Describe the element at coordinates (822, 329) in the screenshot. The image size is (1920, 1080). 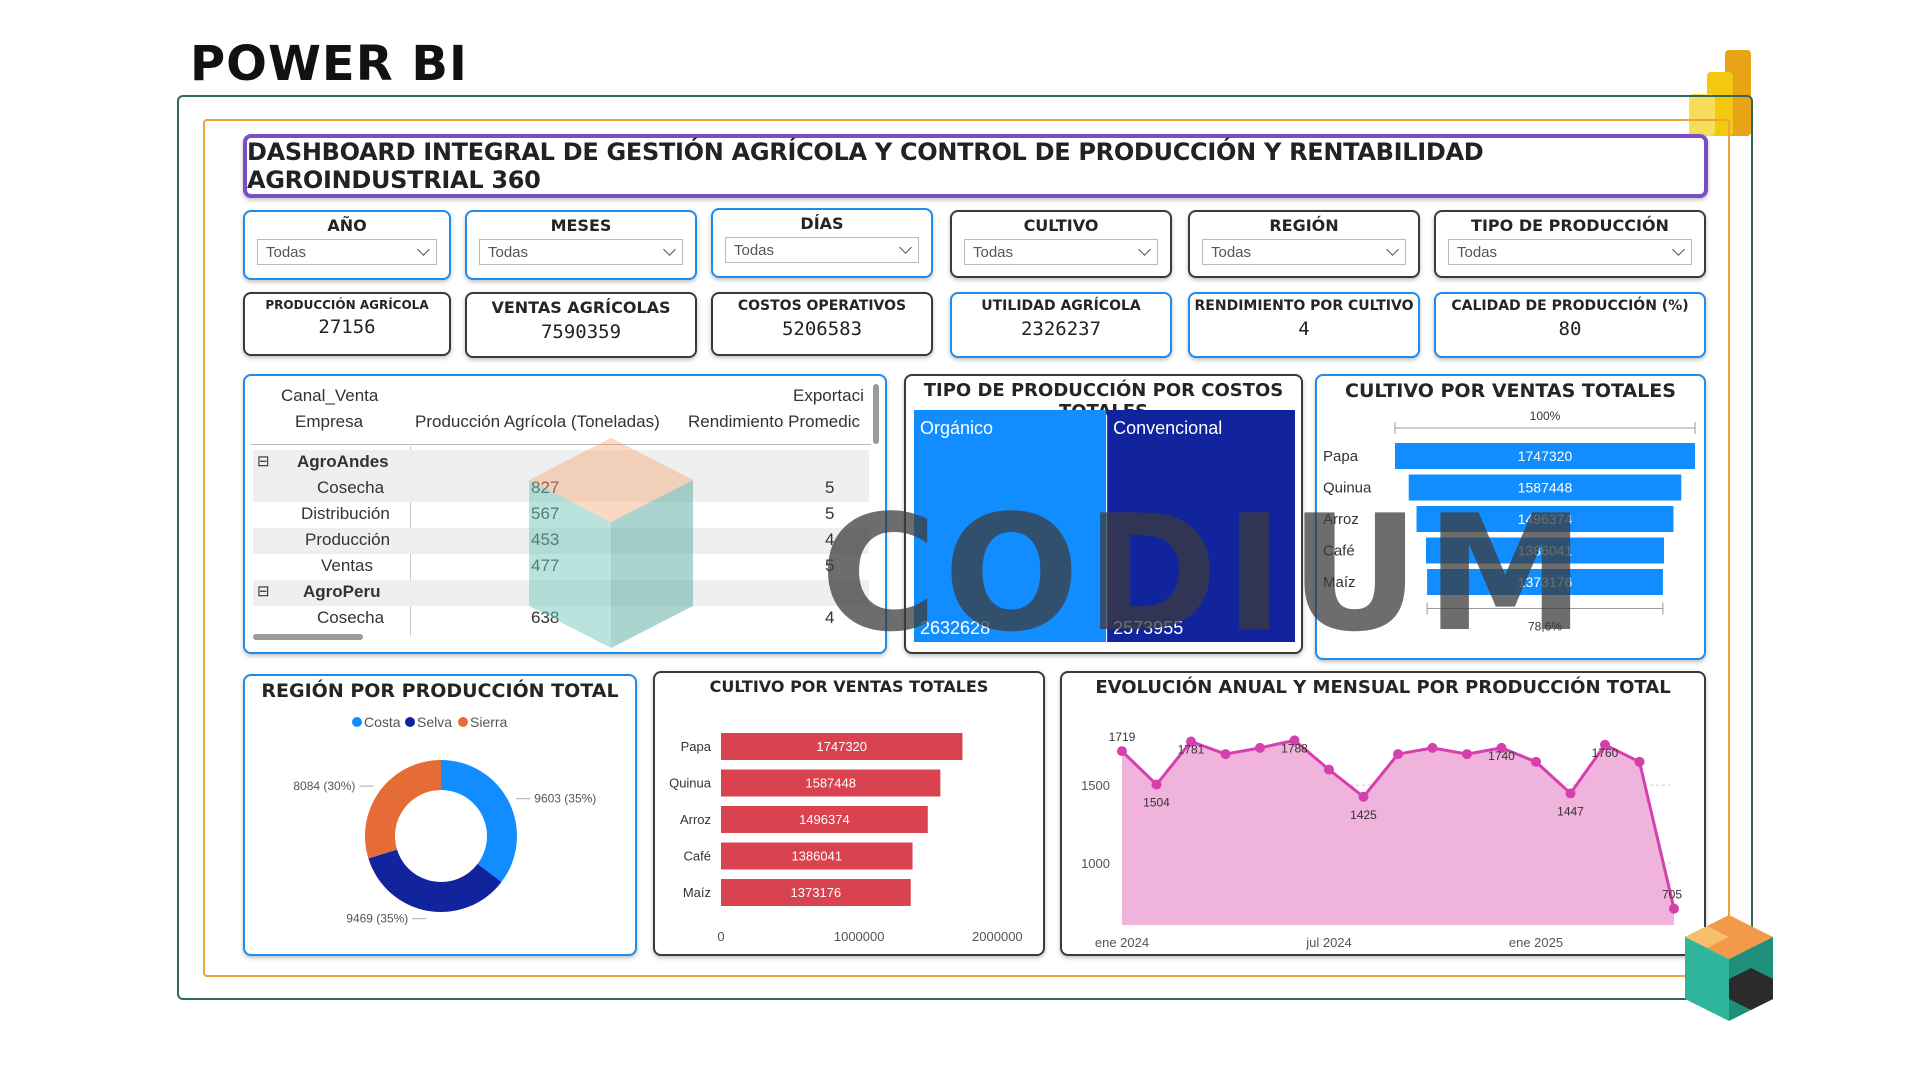
I see `kpi-value: 5206583` at that location.